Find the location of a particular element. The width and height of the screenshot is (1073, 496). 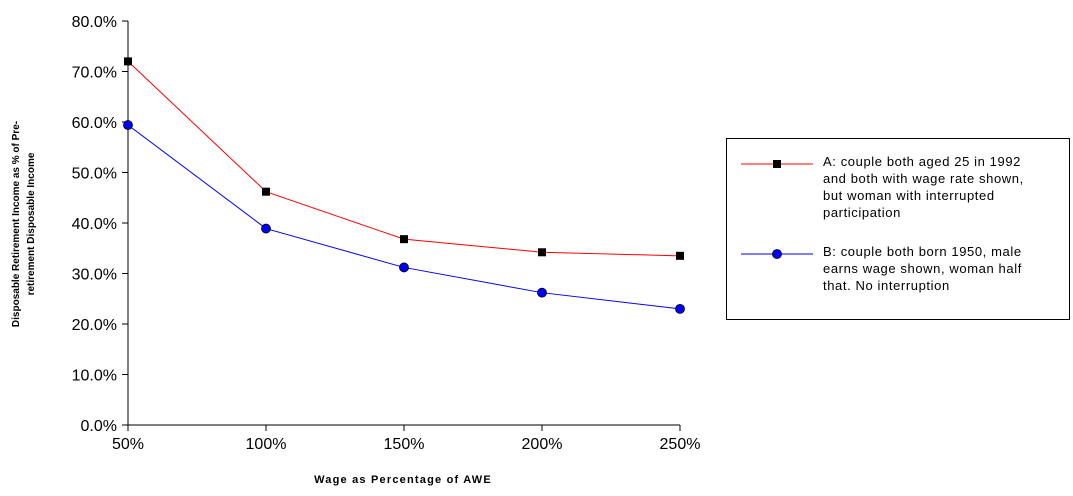

legend-line: but woman with interrupted is located at coordinates (909, 195).